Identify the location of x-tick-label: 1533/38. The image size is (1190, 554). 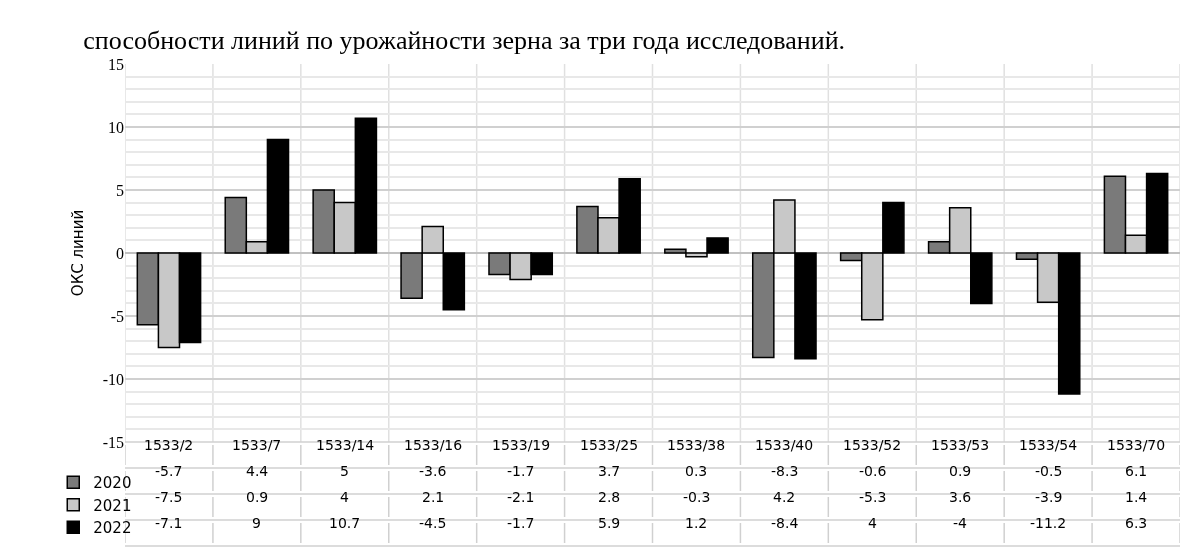
(696, 445).